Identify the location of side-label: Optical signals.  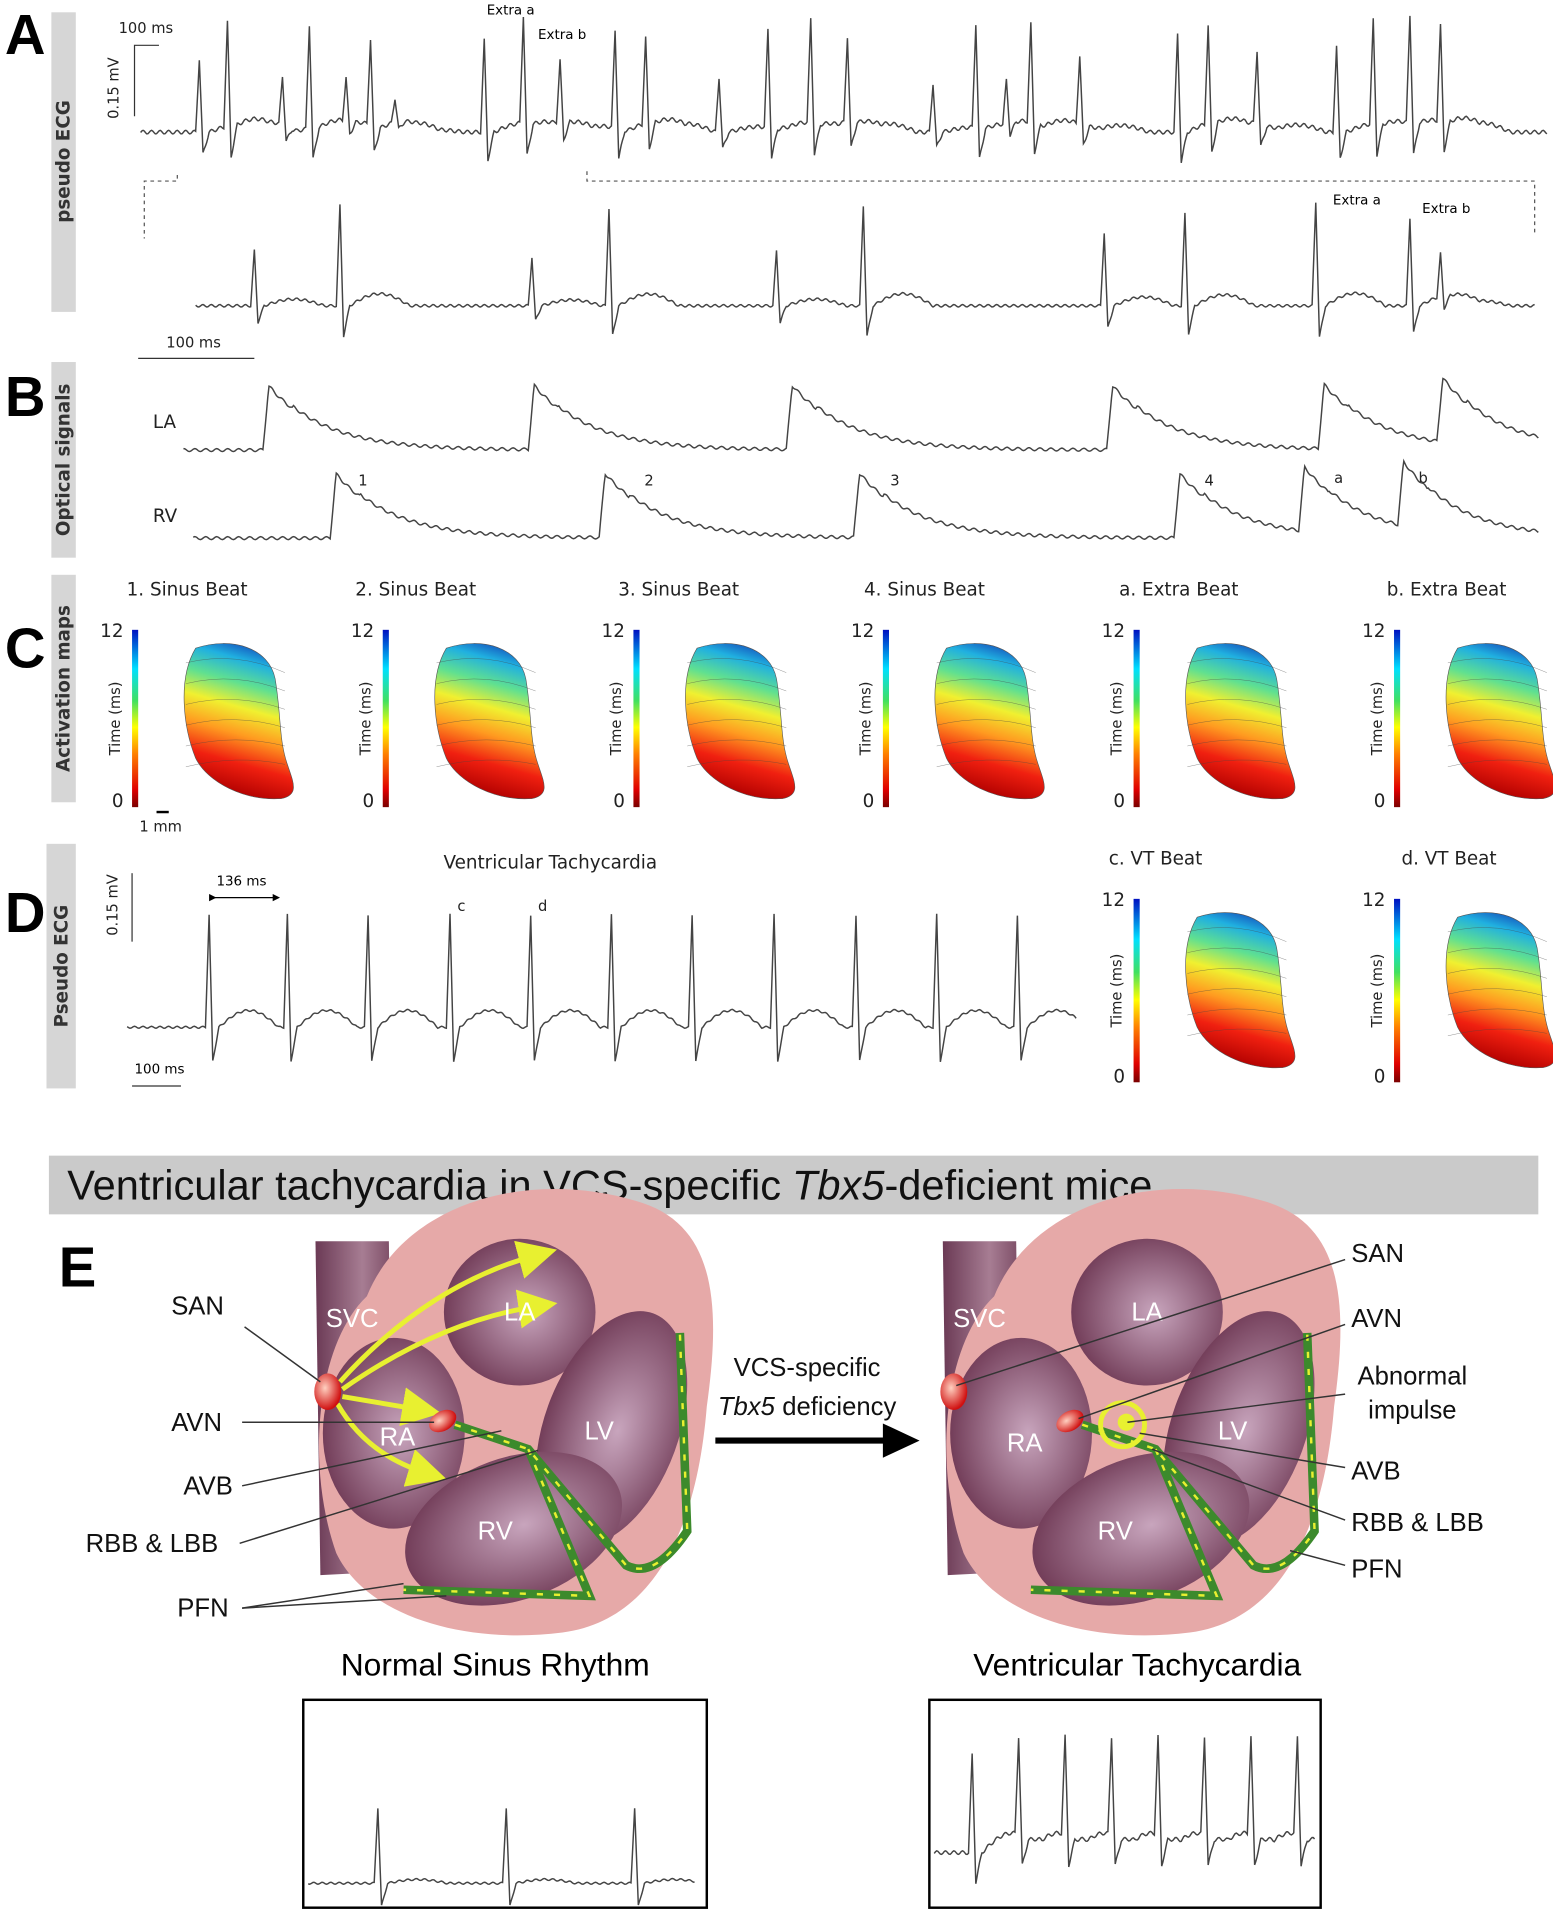
(64, 459).